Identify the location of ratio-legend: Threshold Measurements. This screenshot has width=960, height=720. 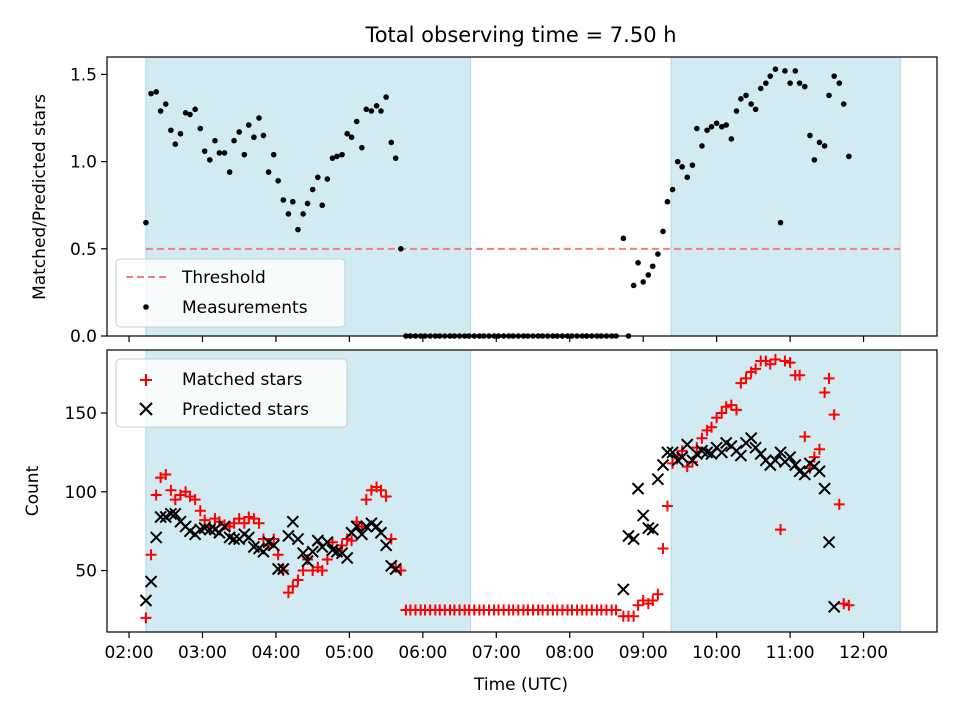
(230, 293).